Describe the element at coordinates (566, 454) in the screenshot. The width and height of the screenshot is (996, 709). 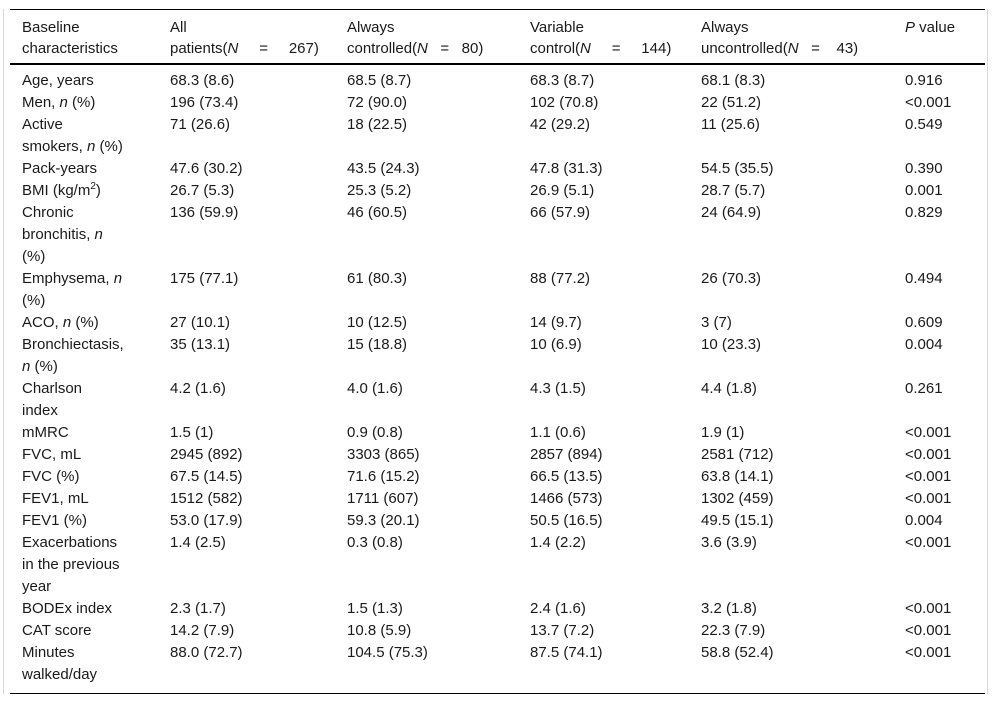
I see `cell-variable-control: 2857 (894)` at that location.